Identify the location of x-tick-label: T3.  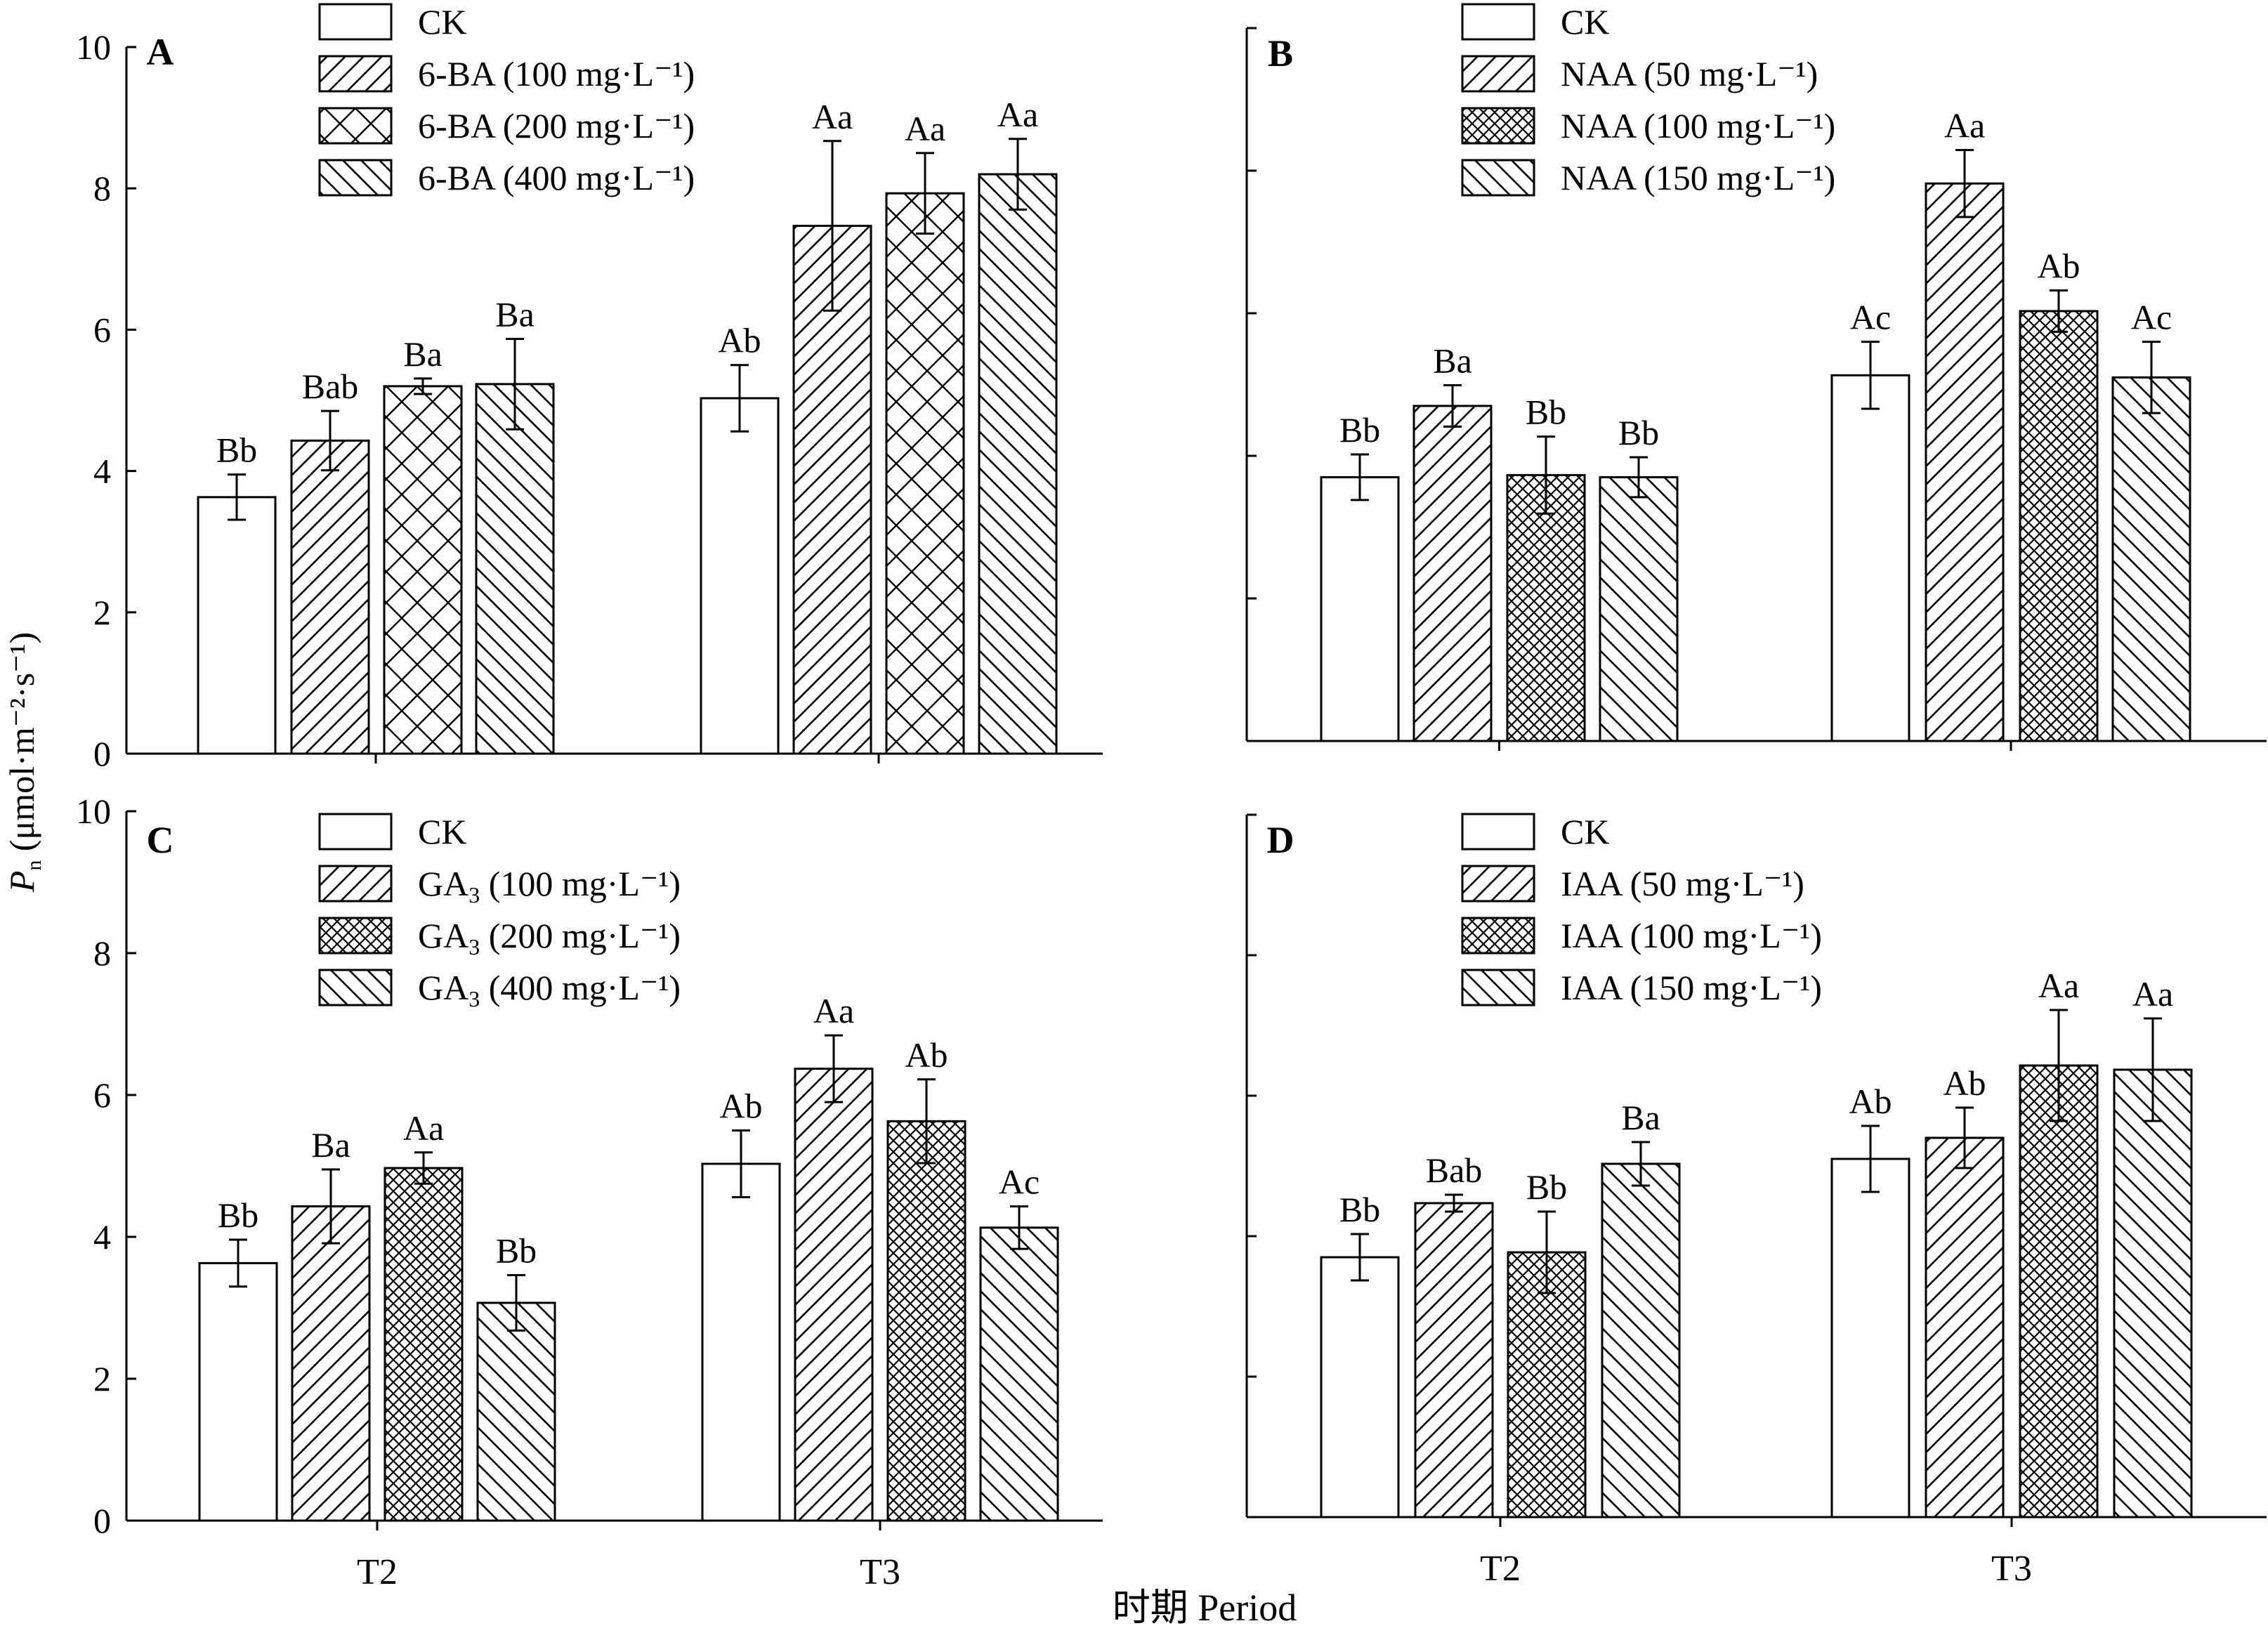
(2011, 1569).